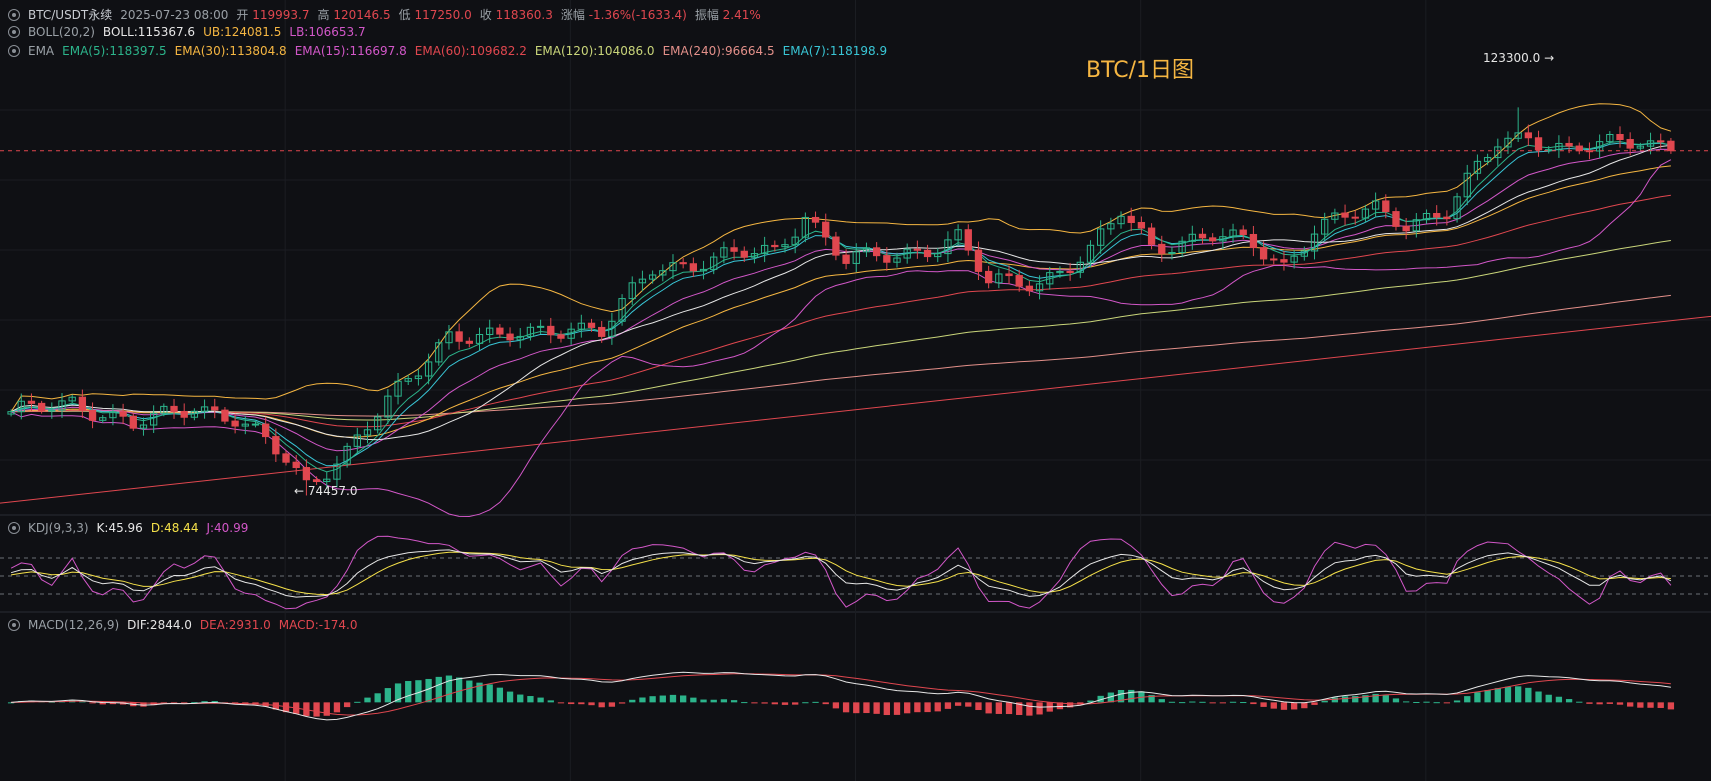 This screenshot has width=1711, height=781. Describe the element at coordinates (14, 32) in the screenshot. I see `boll-eye-icon` at that location.